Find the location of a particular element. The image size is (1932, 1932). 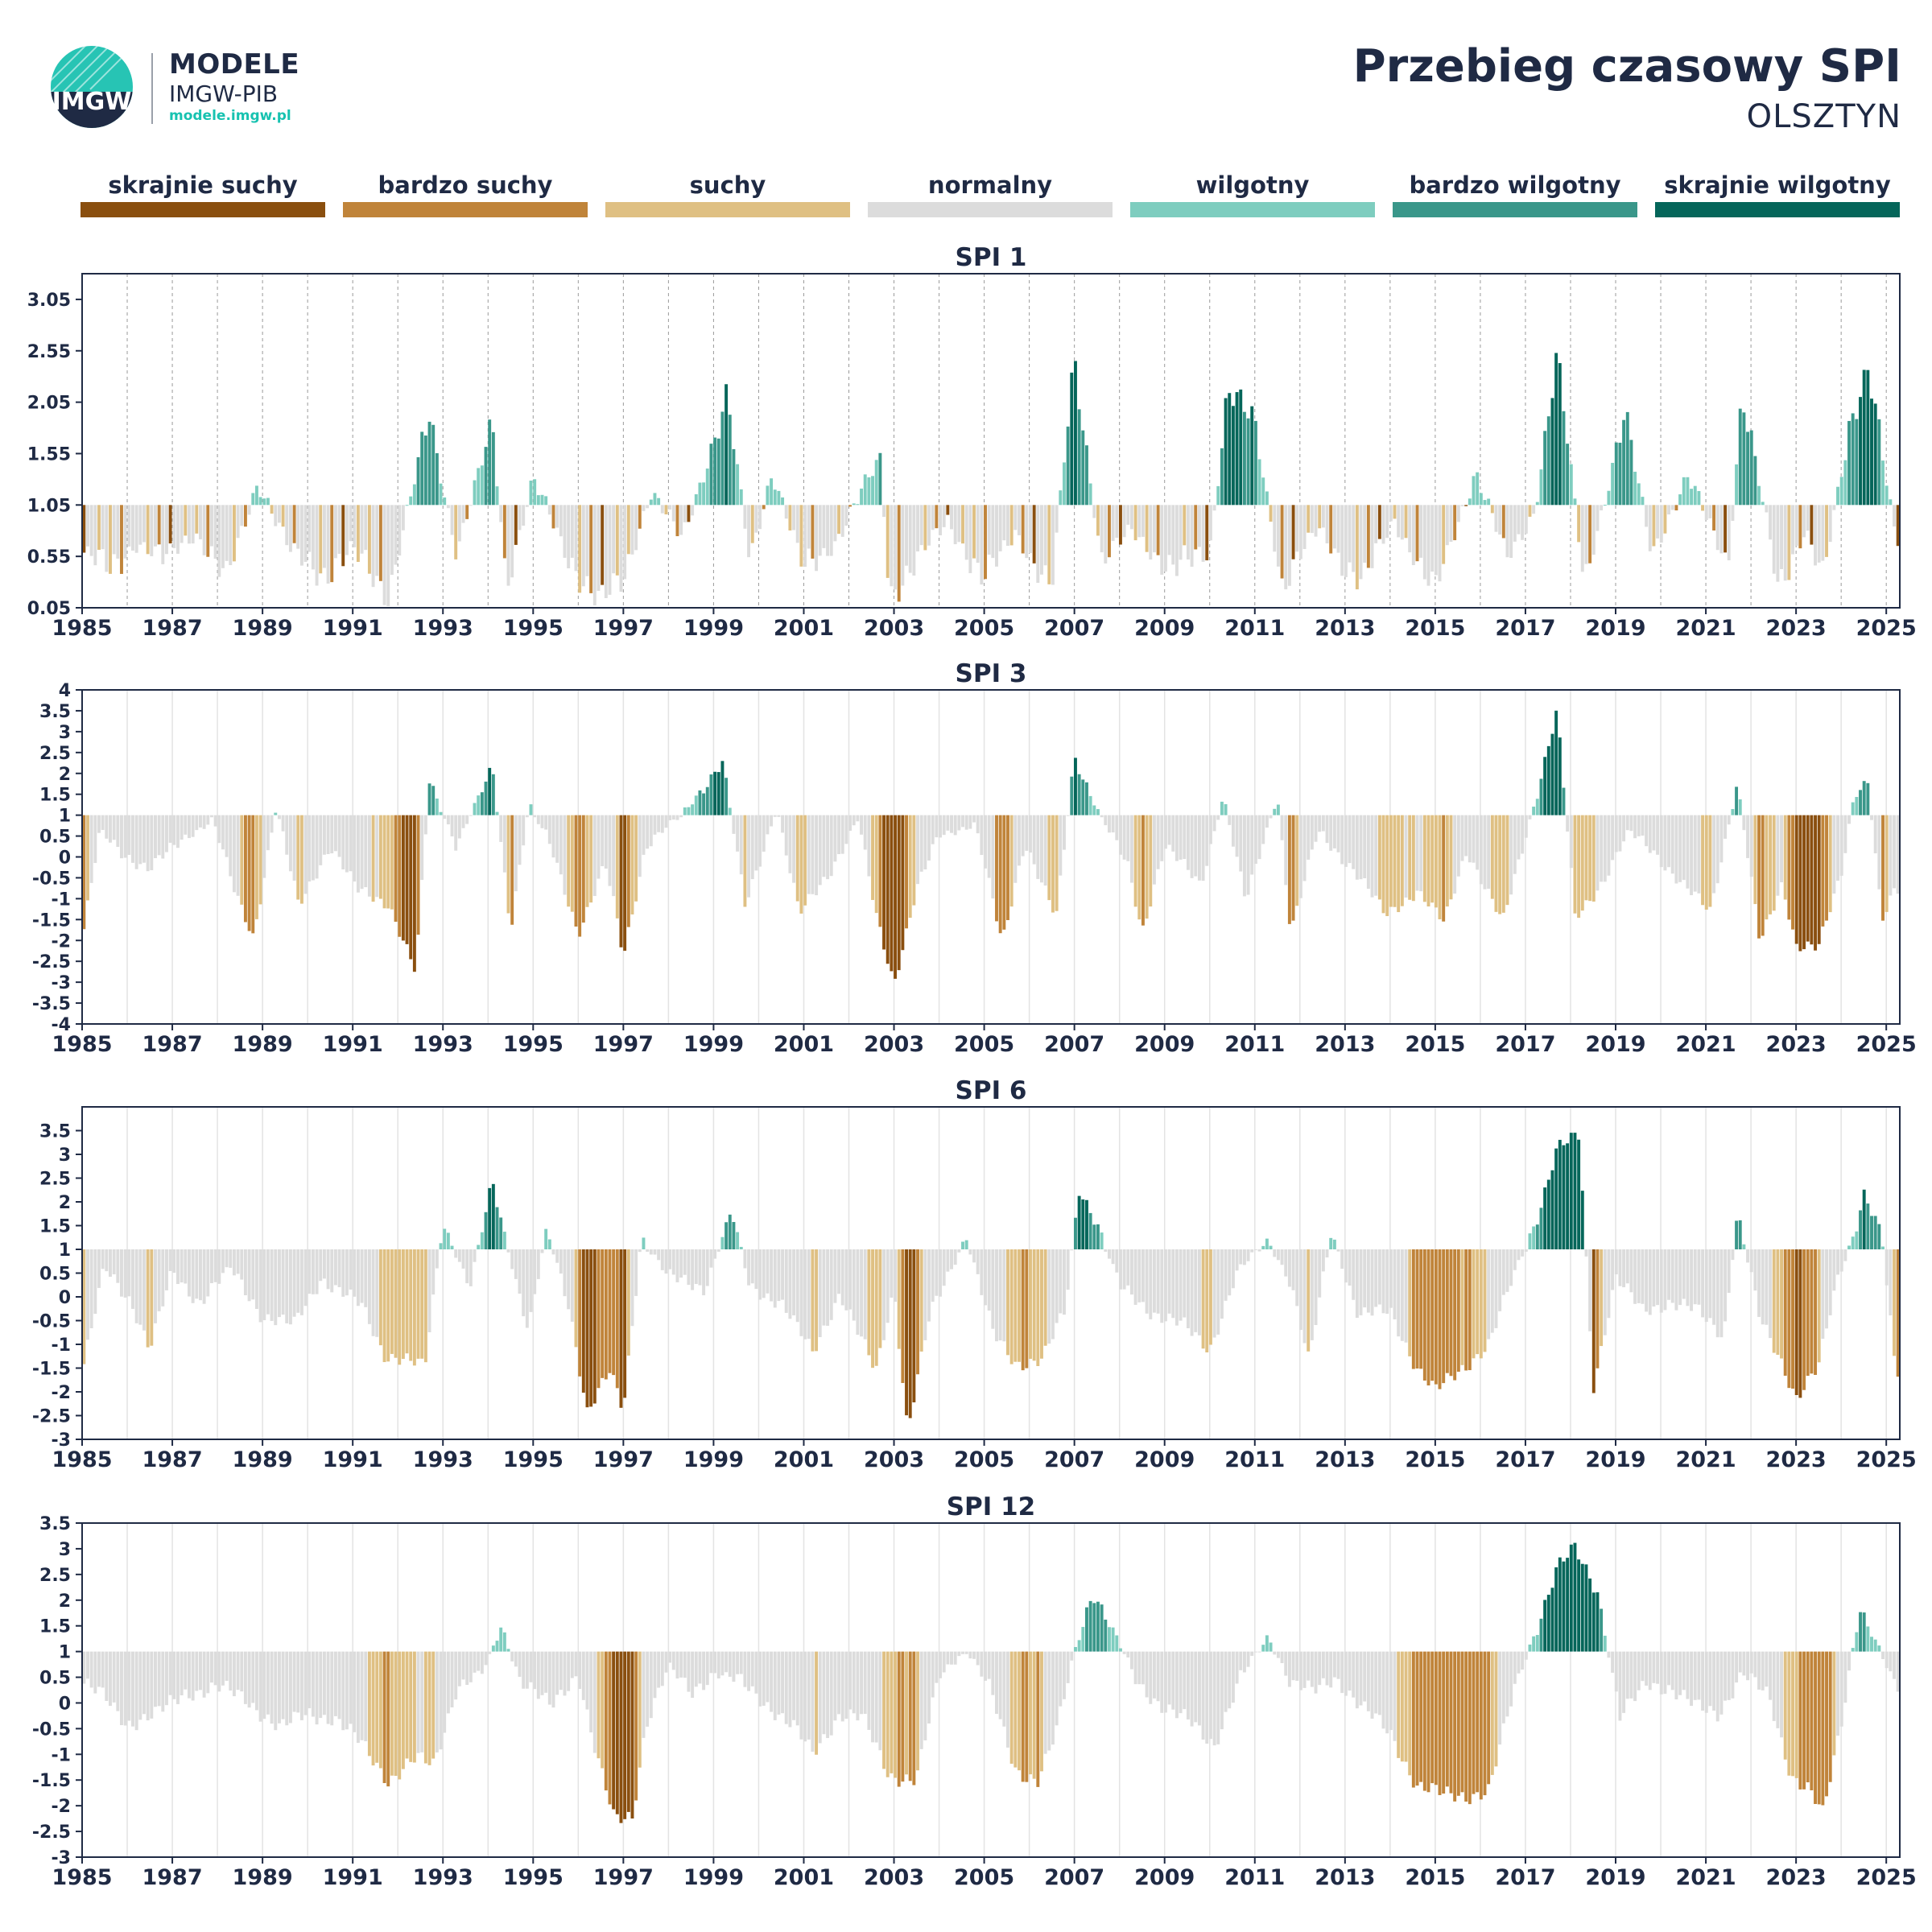

x-tick-label: 2023 is located at coordinates (1796, 628).